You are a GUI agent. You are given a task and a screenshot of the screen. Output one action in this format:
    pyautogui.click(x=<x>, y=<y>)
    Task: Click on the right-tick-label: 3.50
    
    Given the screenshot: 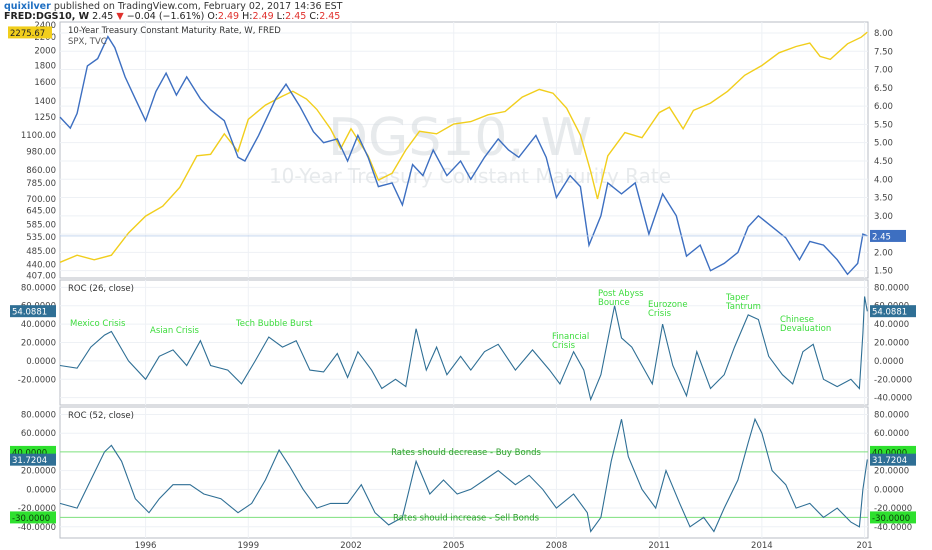 What is the action you would take?
    pyautogui.click(x=883, y=199)
    